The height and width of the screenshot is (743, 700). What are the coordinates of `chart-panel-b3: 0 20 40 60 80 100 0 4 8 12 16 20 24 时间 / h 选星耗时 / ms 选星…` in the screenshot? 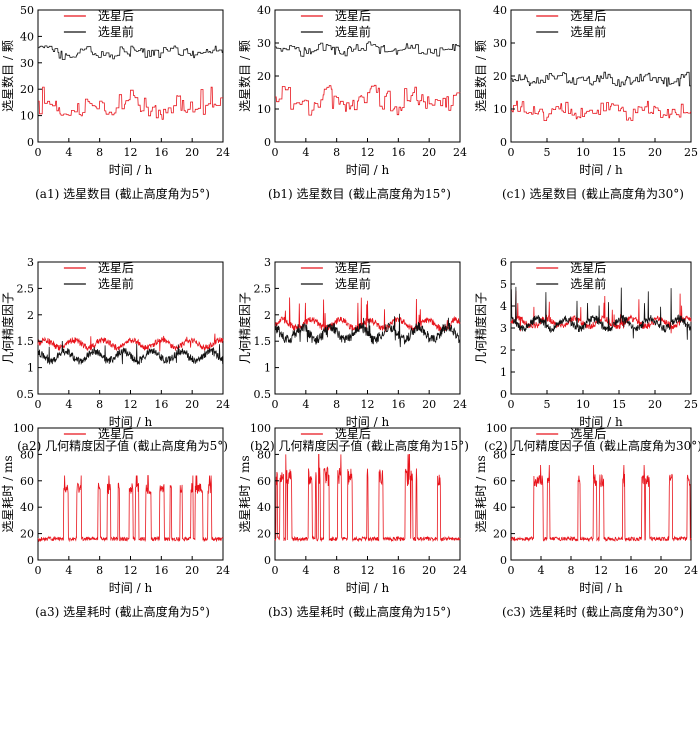 It's located at (352, 520).